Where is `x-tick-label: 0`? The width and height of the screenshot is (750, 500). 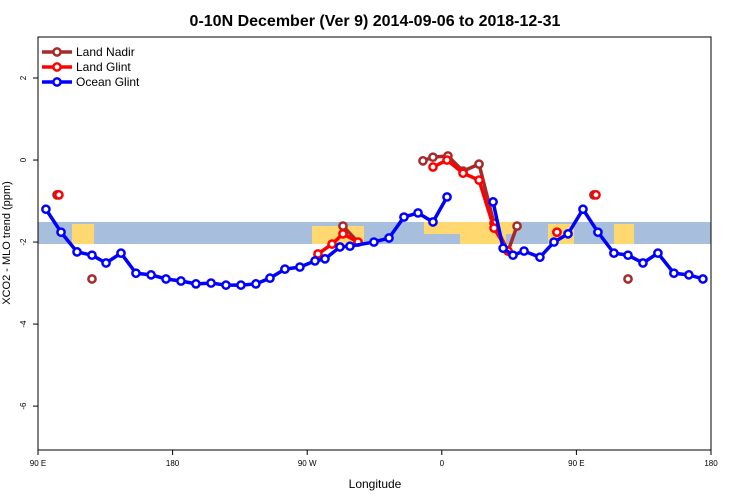
x-tick-label: 0 is located at coordinates (442, 463).